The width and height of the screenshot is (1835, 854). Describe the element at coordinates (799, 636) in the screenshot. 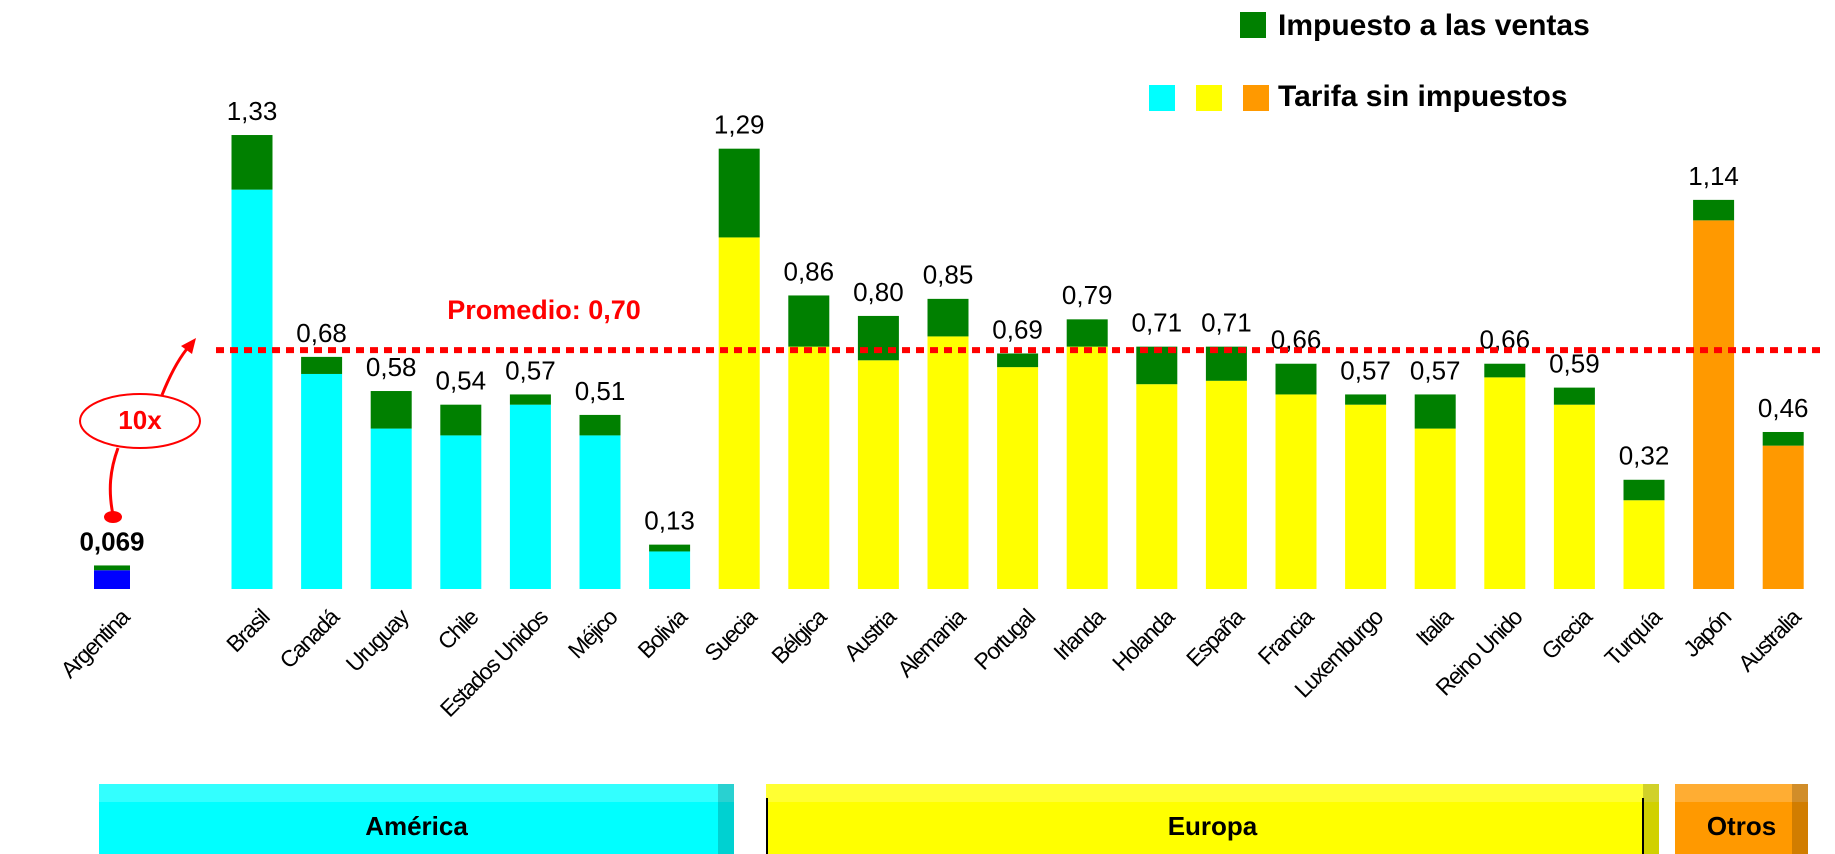

I see `x-tick-label: Bélgica` at that location.